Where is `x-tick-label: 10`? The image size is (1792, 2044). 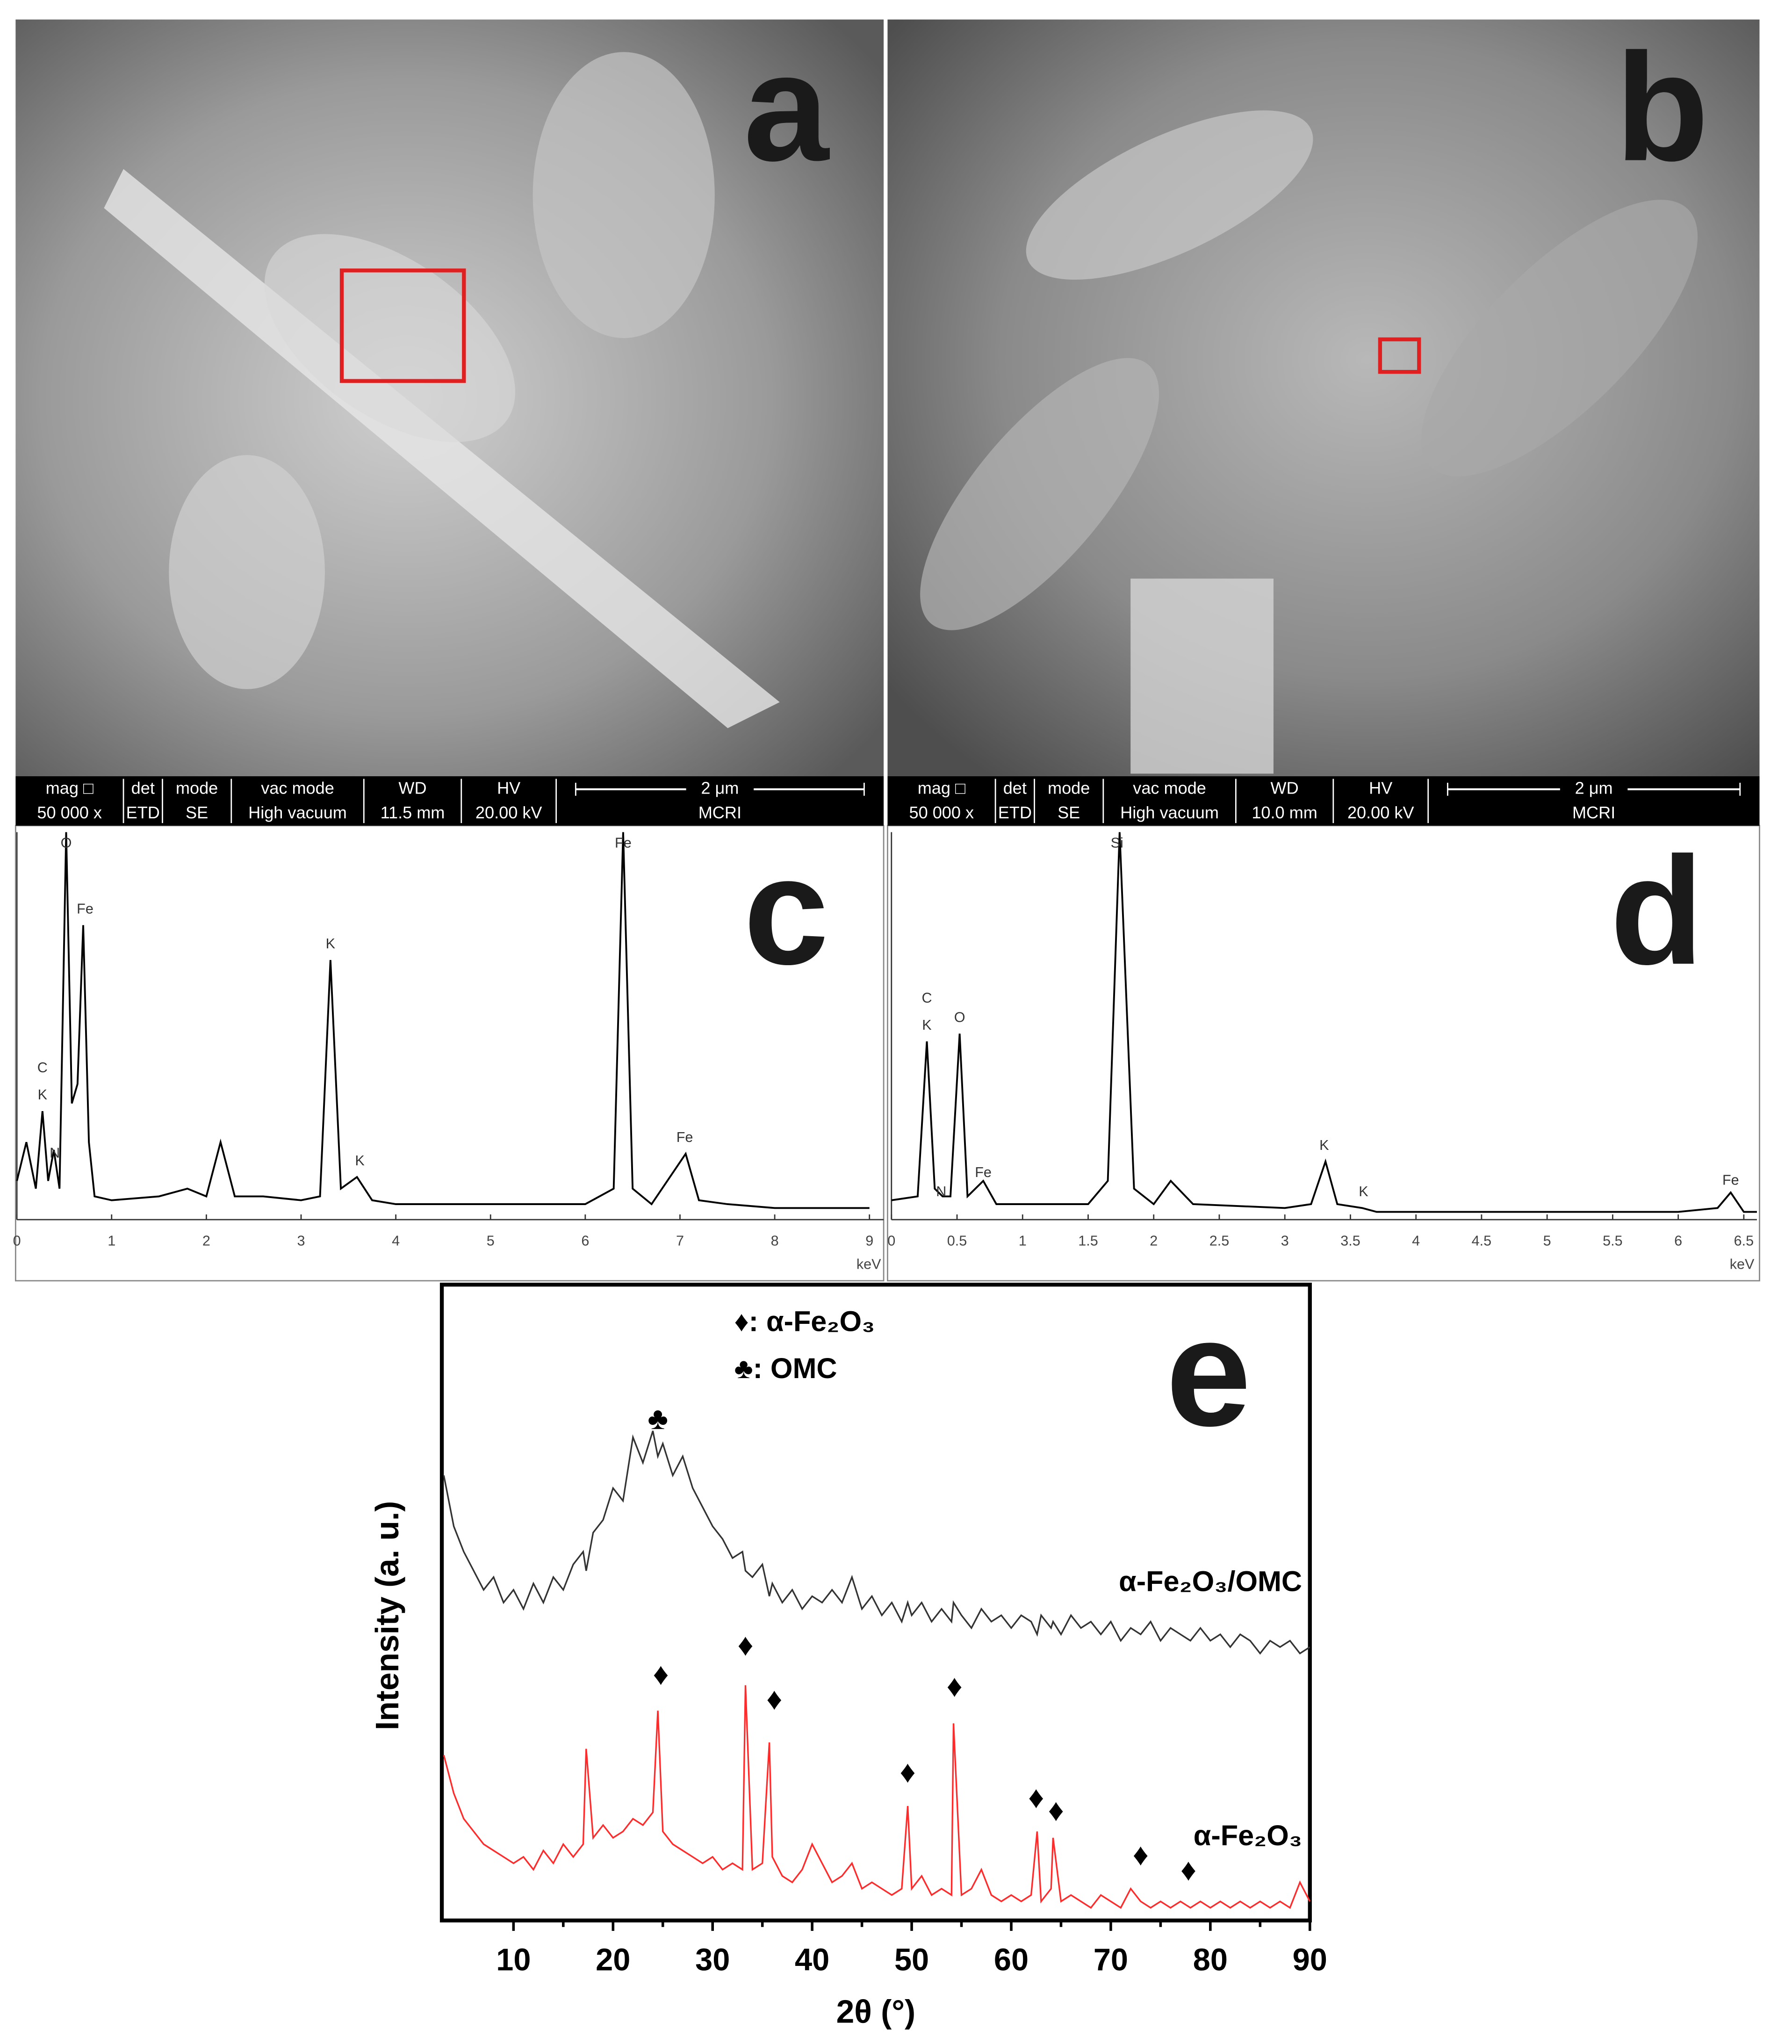 x-tick-label: 10 is located at coordinates (513, 1960).